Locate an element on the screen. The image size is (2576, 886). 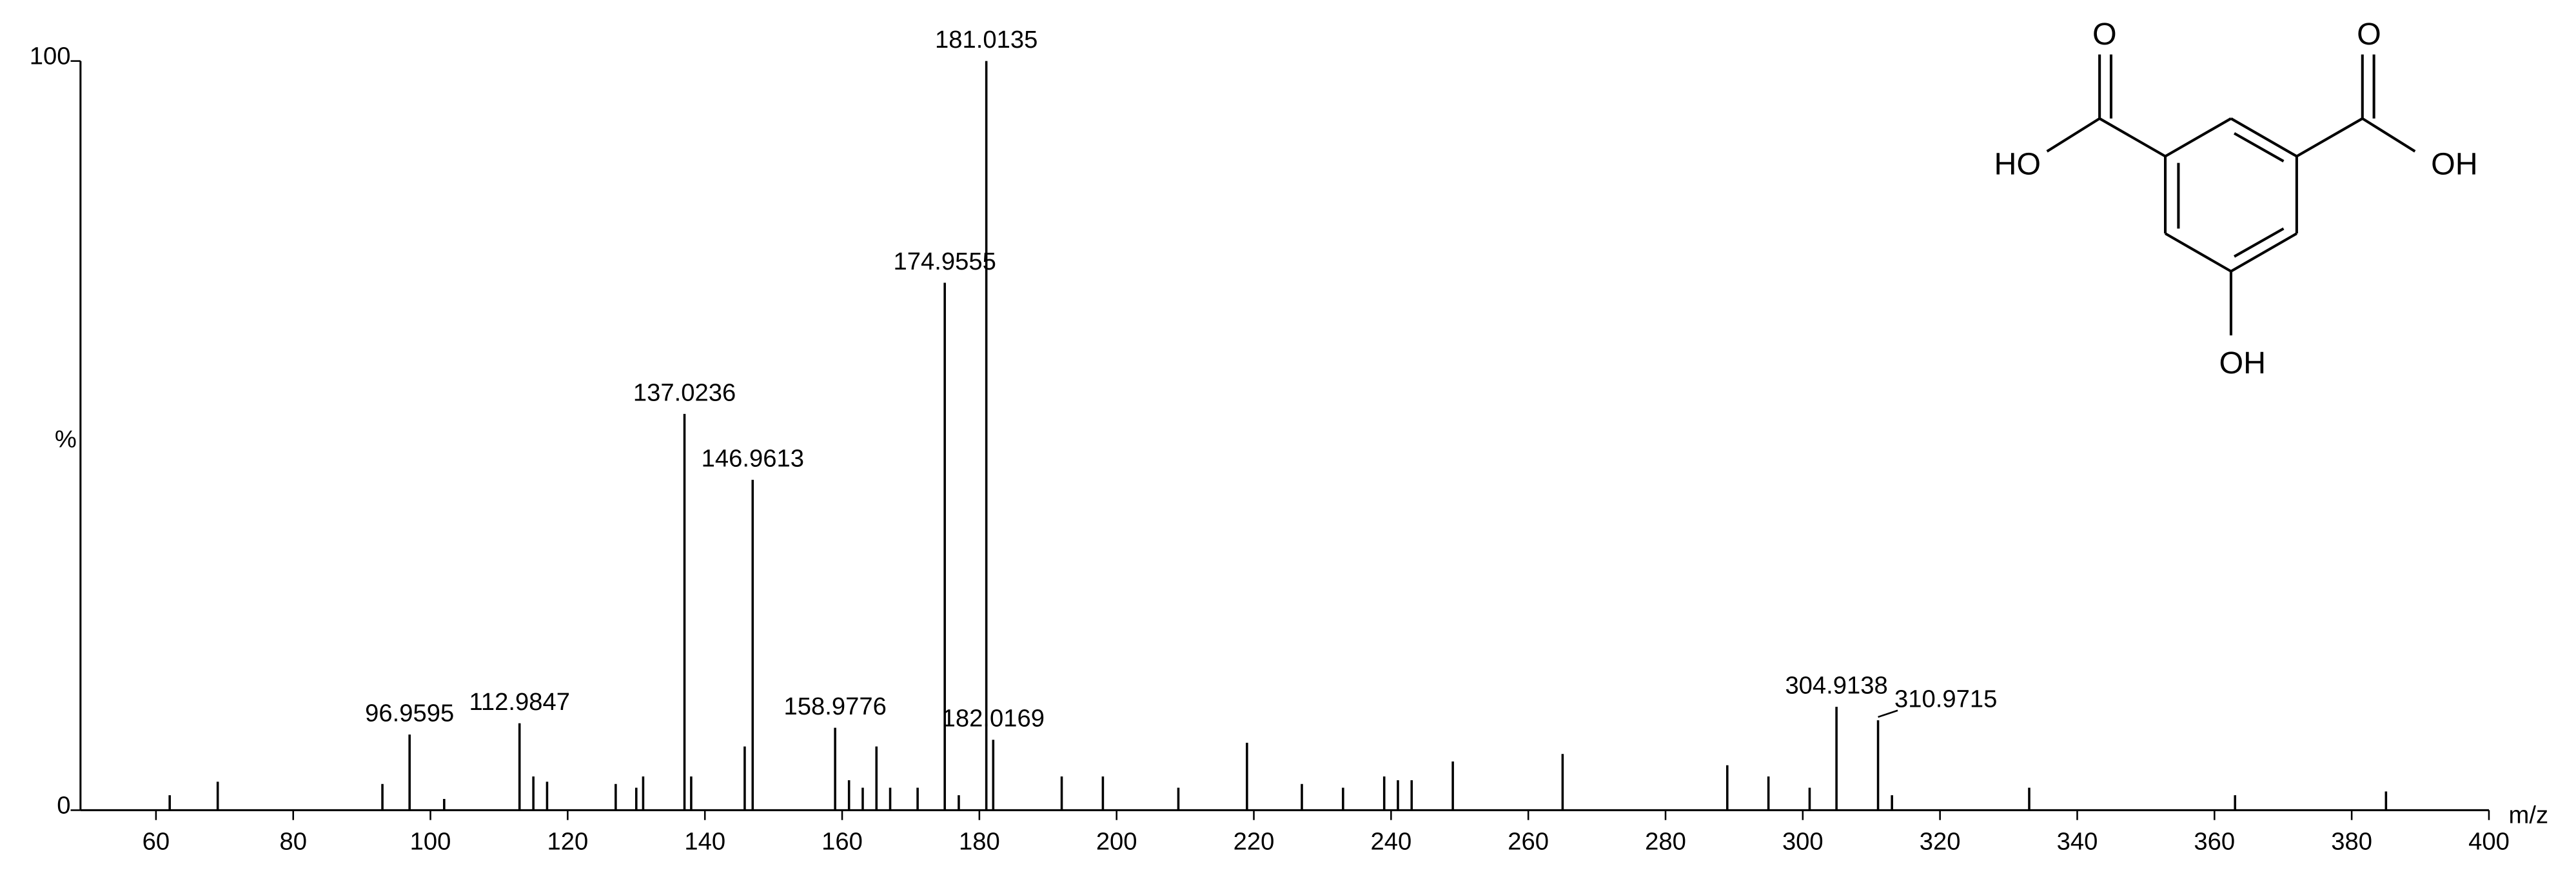
x-tick-label: 60 is located at coordinates (156, 841).